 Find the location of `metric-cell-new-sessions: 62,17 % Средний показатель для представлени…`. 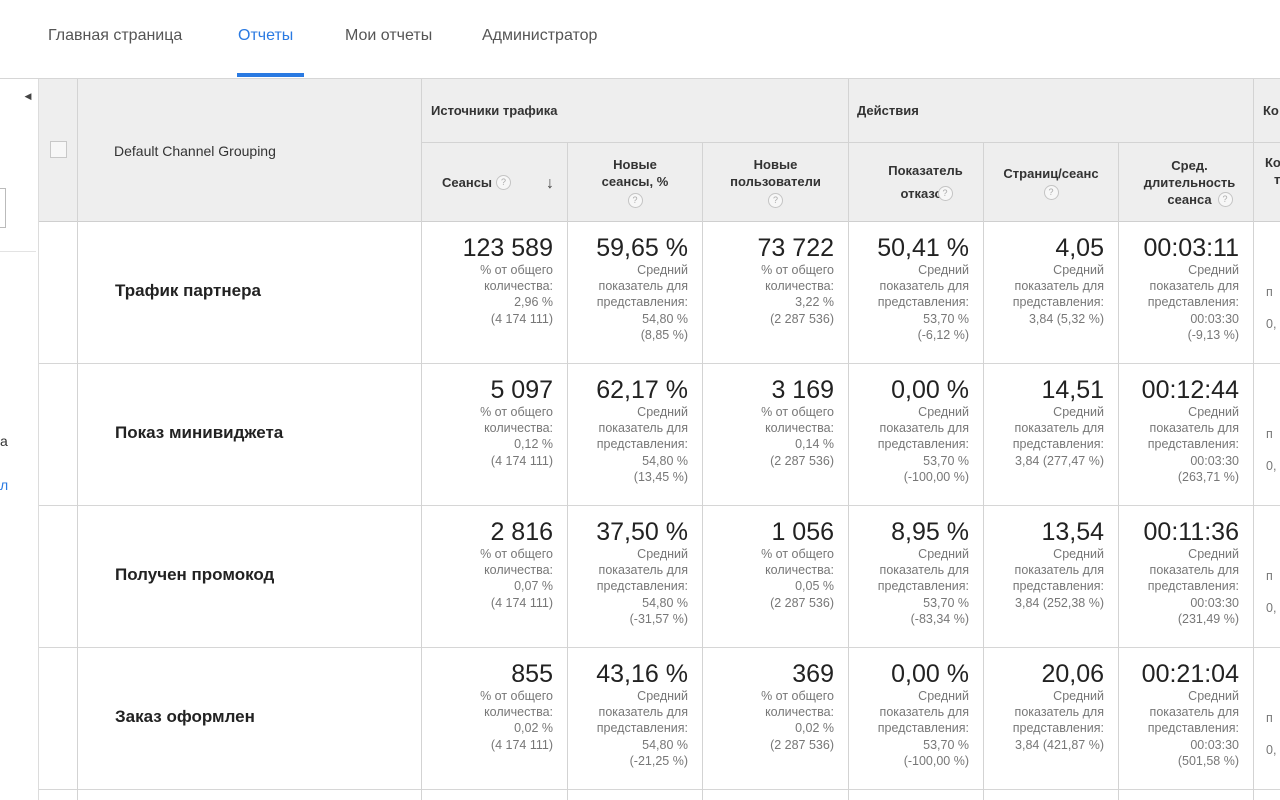

metric-cell-new-sessions: 62,17 % Средний показатель для представлени… is located at coordinates (642, 430).